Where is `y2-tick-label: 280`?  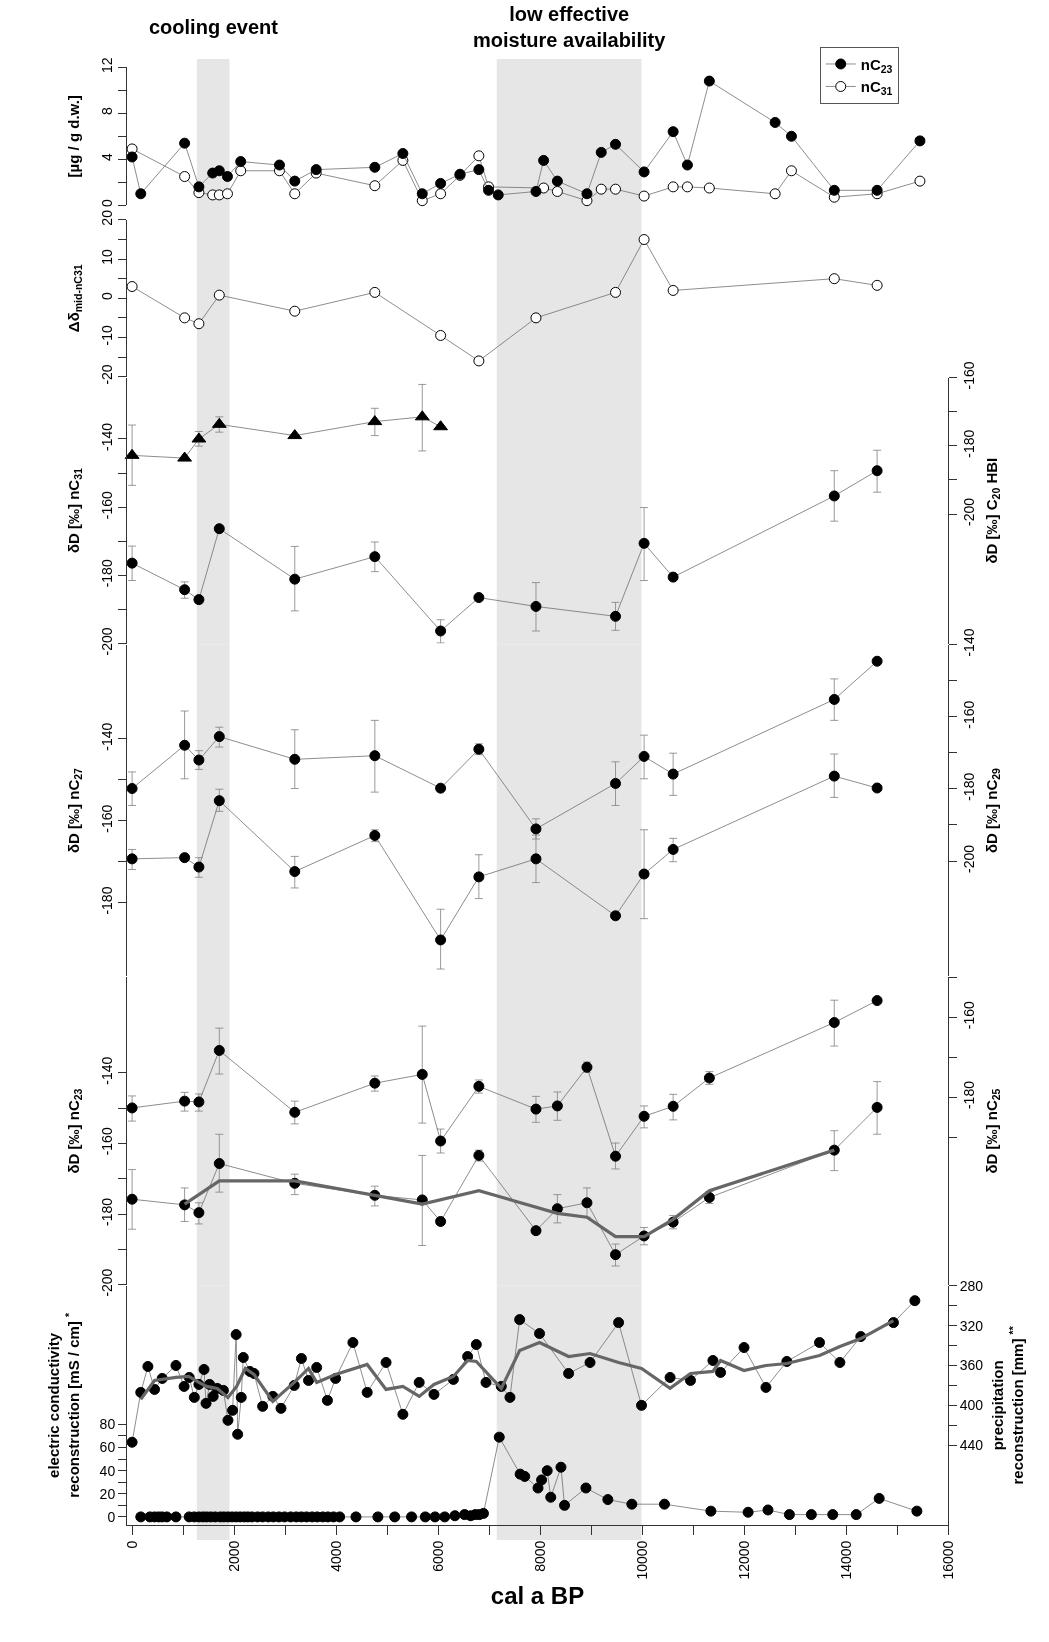 y2-tick-label: 280 is located at coordinates (971, 1285).